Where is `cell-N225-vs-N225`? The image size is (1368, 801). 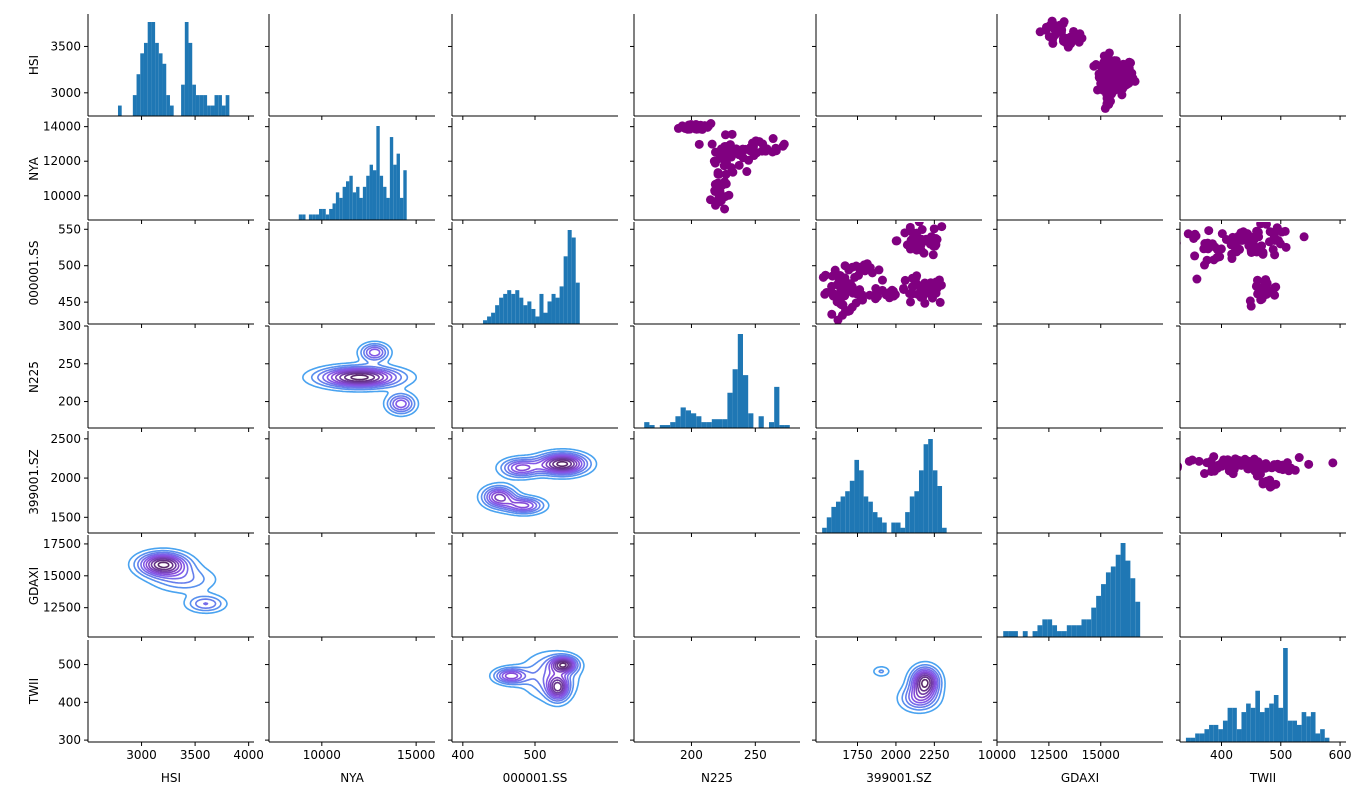
cell-N225-vs-N225 is located at coordinates (715, 378).